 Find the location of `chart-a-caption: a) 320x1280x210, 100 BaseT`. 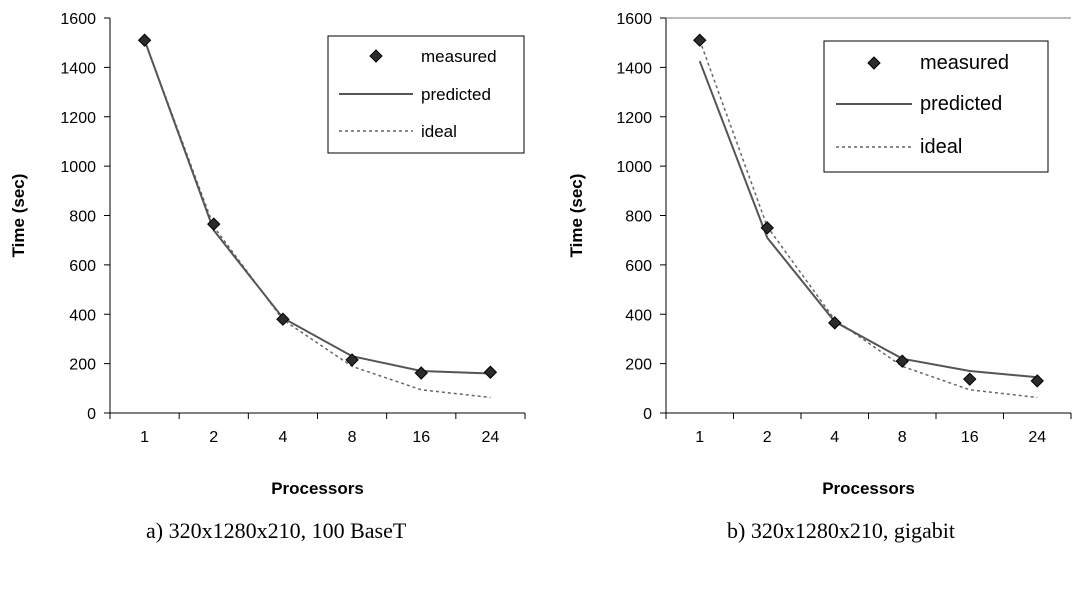

chart-a-caption: a) 320x1280x210, 100 BaseT is located at coordinates (276, 530).